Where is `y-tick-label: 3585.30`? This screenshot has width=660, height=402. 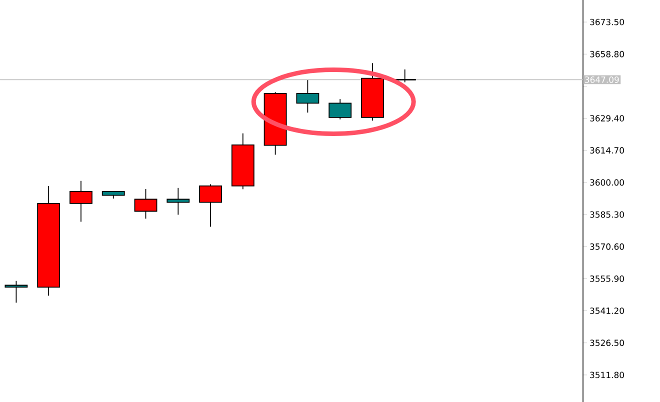
y-tick-label: 3585.30 is located at coordinates (607, 214).